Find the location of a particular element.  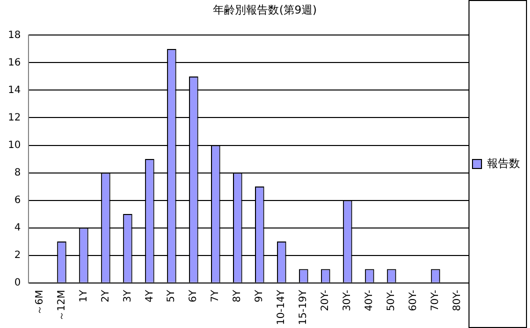

x-tick-label: 20Y- is located at coordinates (326, 300).